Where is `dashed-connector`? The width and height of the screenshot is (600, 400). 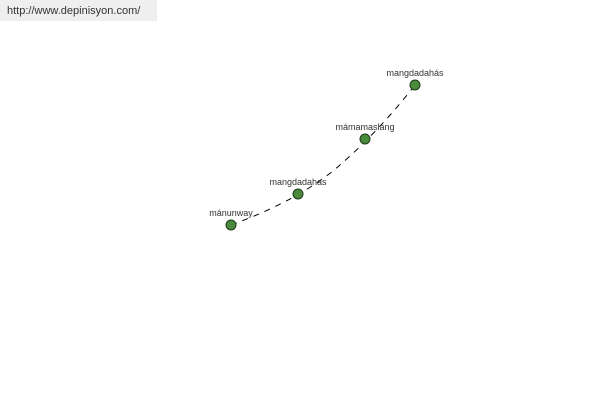
dashed-connector is located at coordinates (323, 155).